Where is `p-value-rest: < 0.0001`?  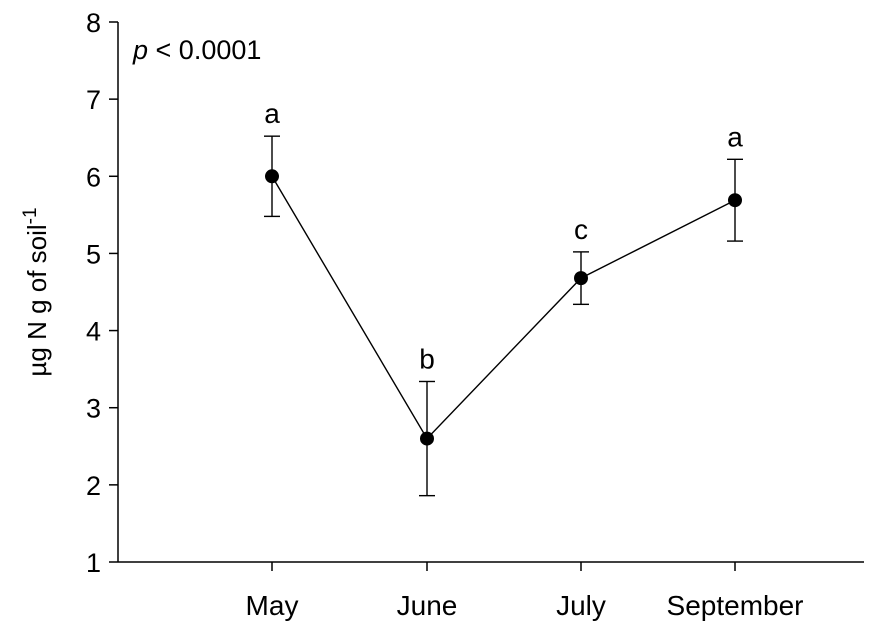
p-value-rest: < 0.0001 is located at coordinates (204, 50).